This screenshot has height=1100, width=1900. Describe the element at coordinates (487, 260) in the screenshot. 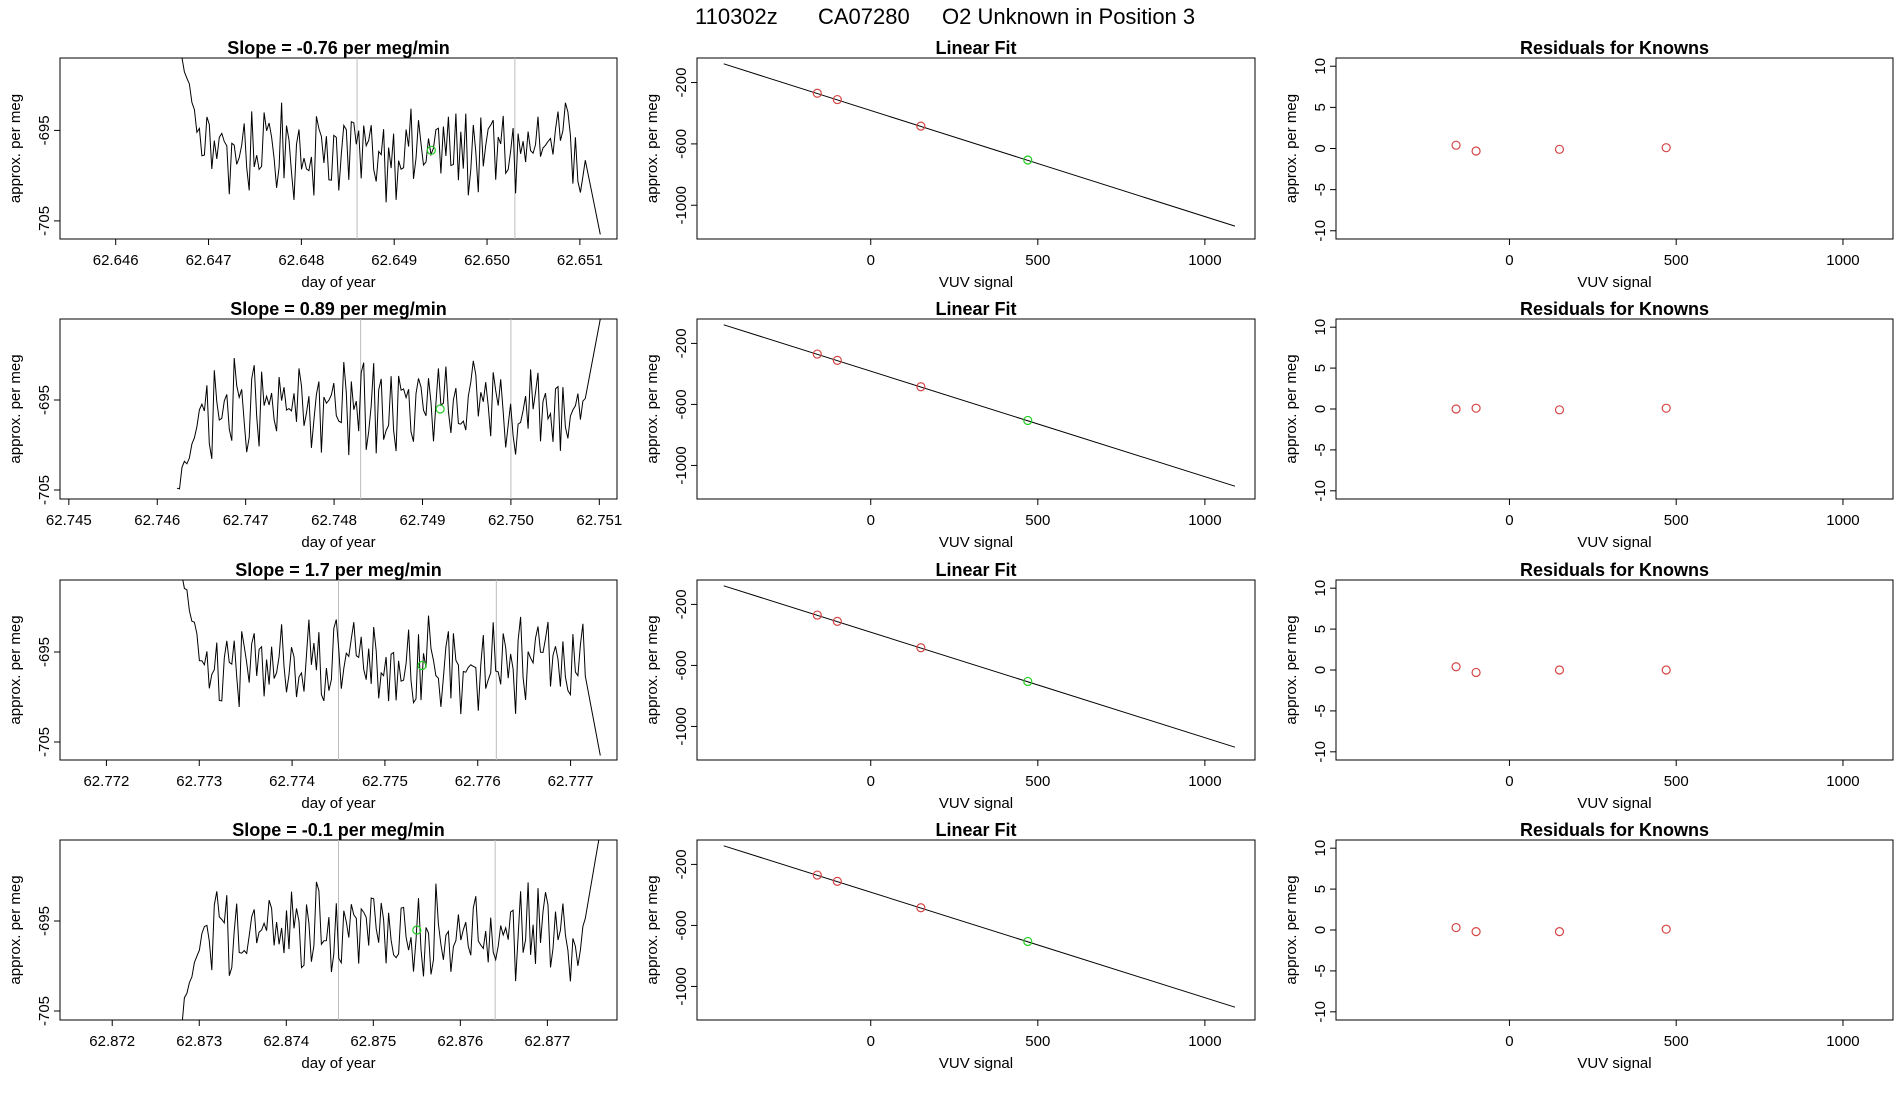

I see `x-tick-label: 62.650` at that location.